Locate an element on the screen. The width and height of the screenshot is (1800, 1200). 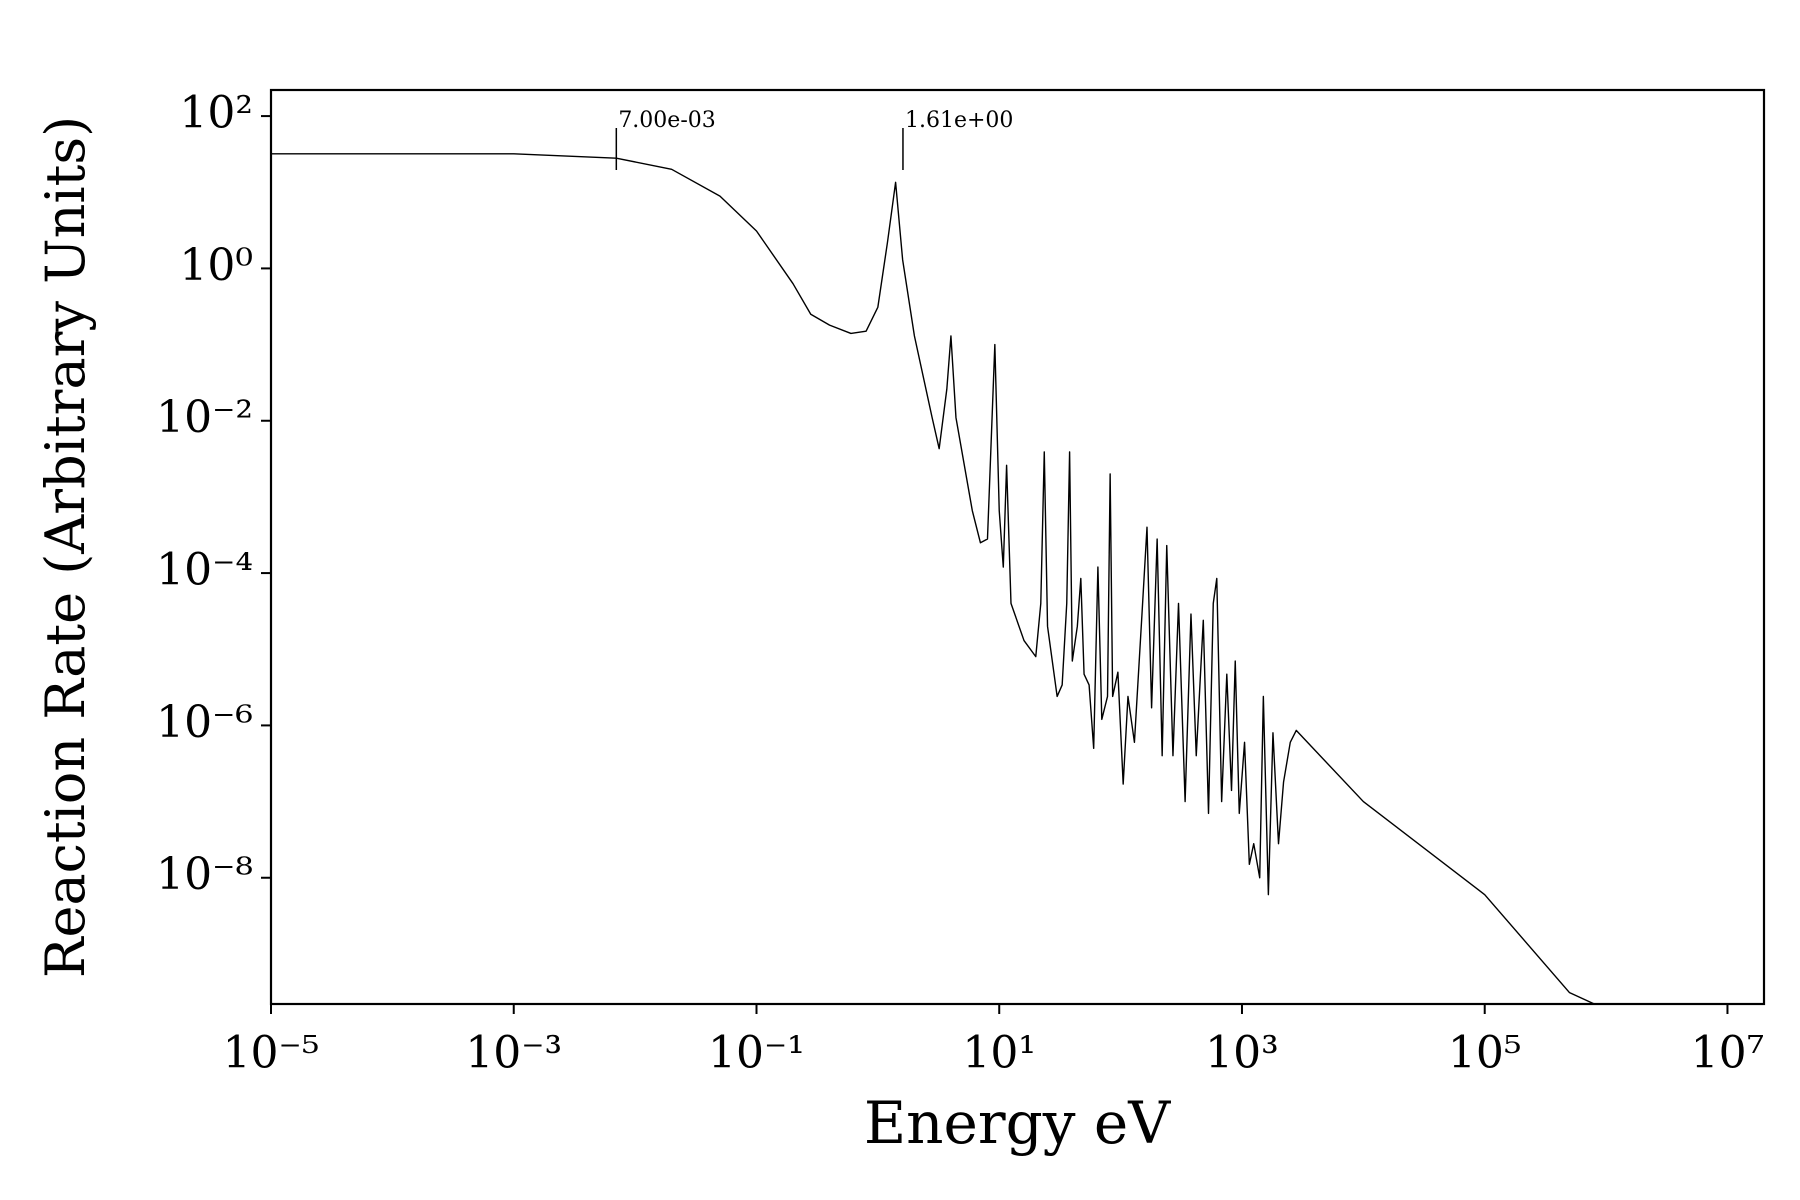
x-tick-label: 10⁷ is located at coordinates (1728, 1053).